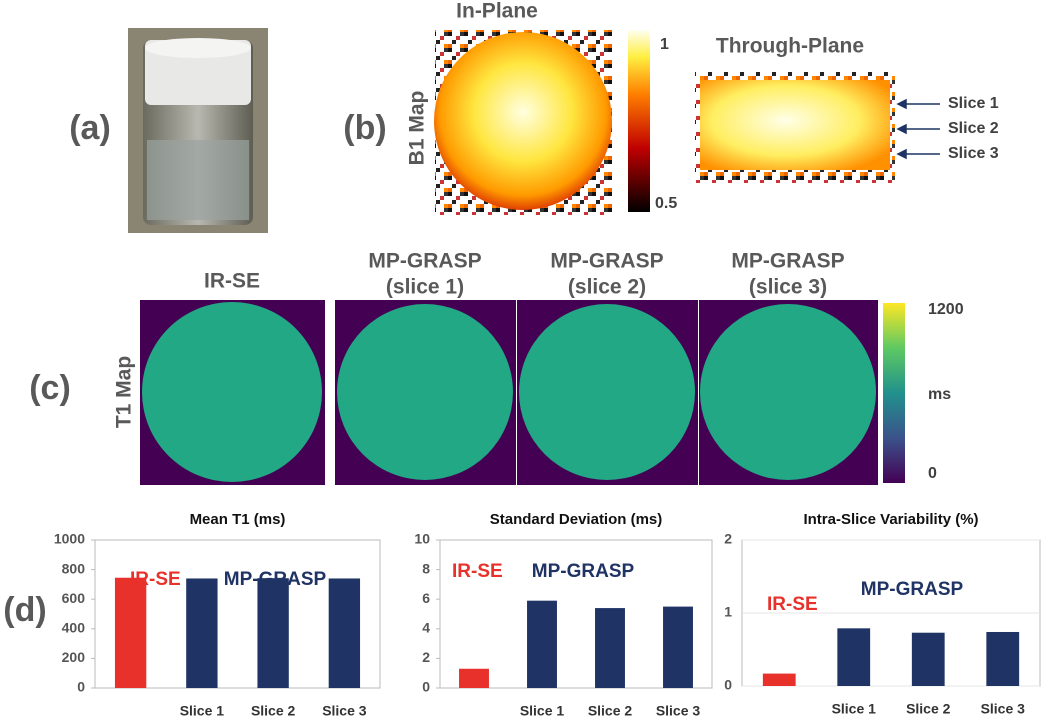 This screenshot has width=1050, height=723. I want to click on y-tick-label: 6, so click(426, 598).